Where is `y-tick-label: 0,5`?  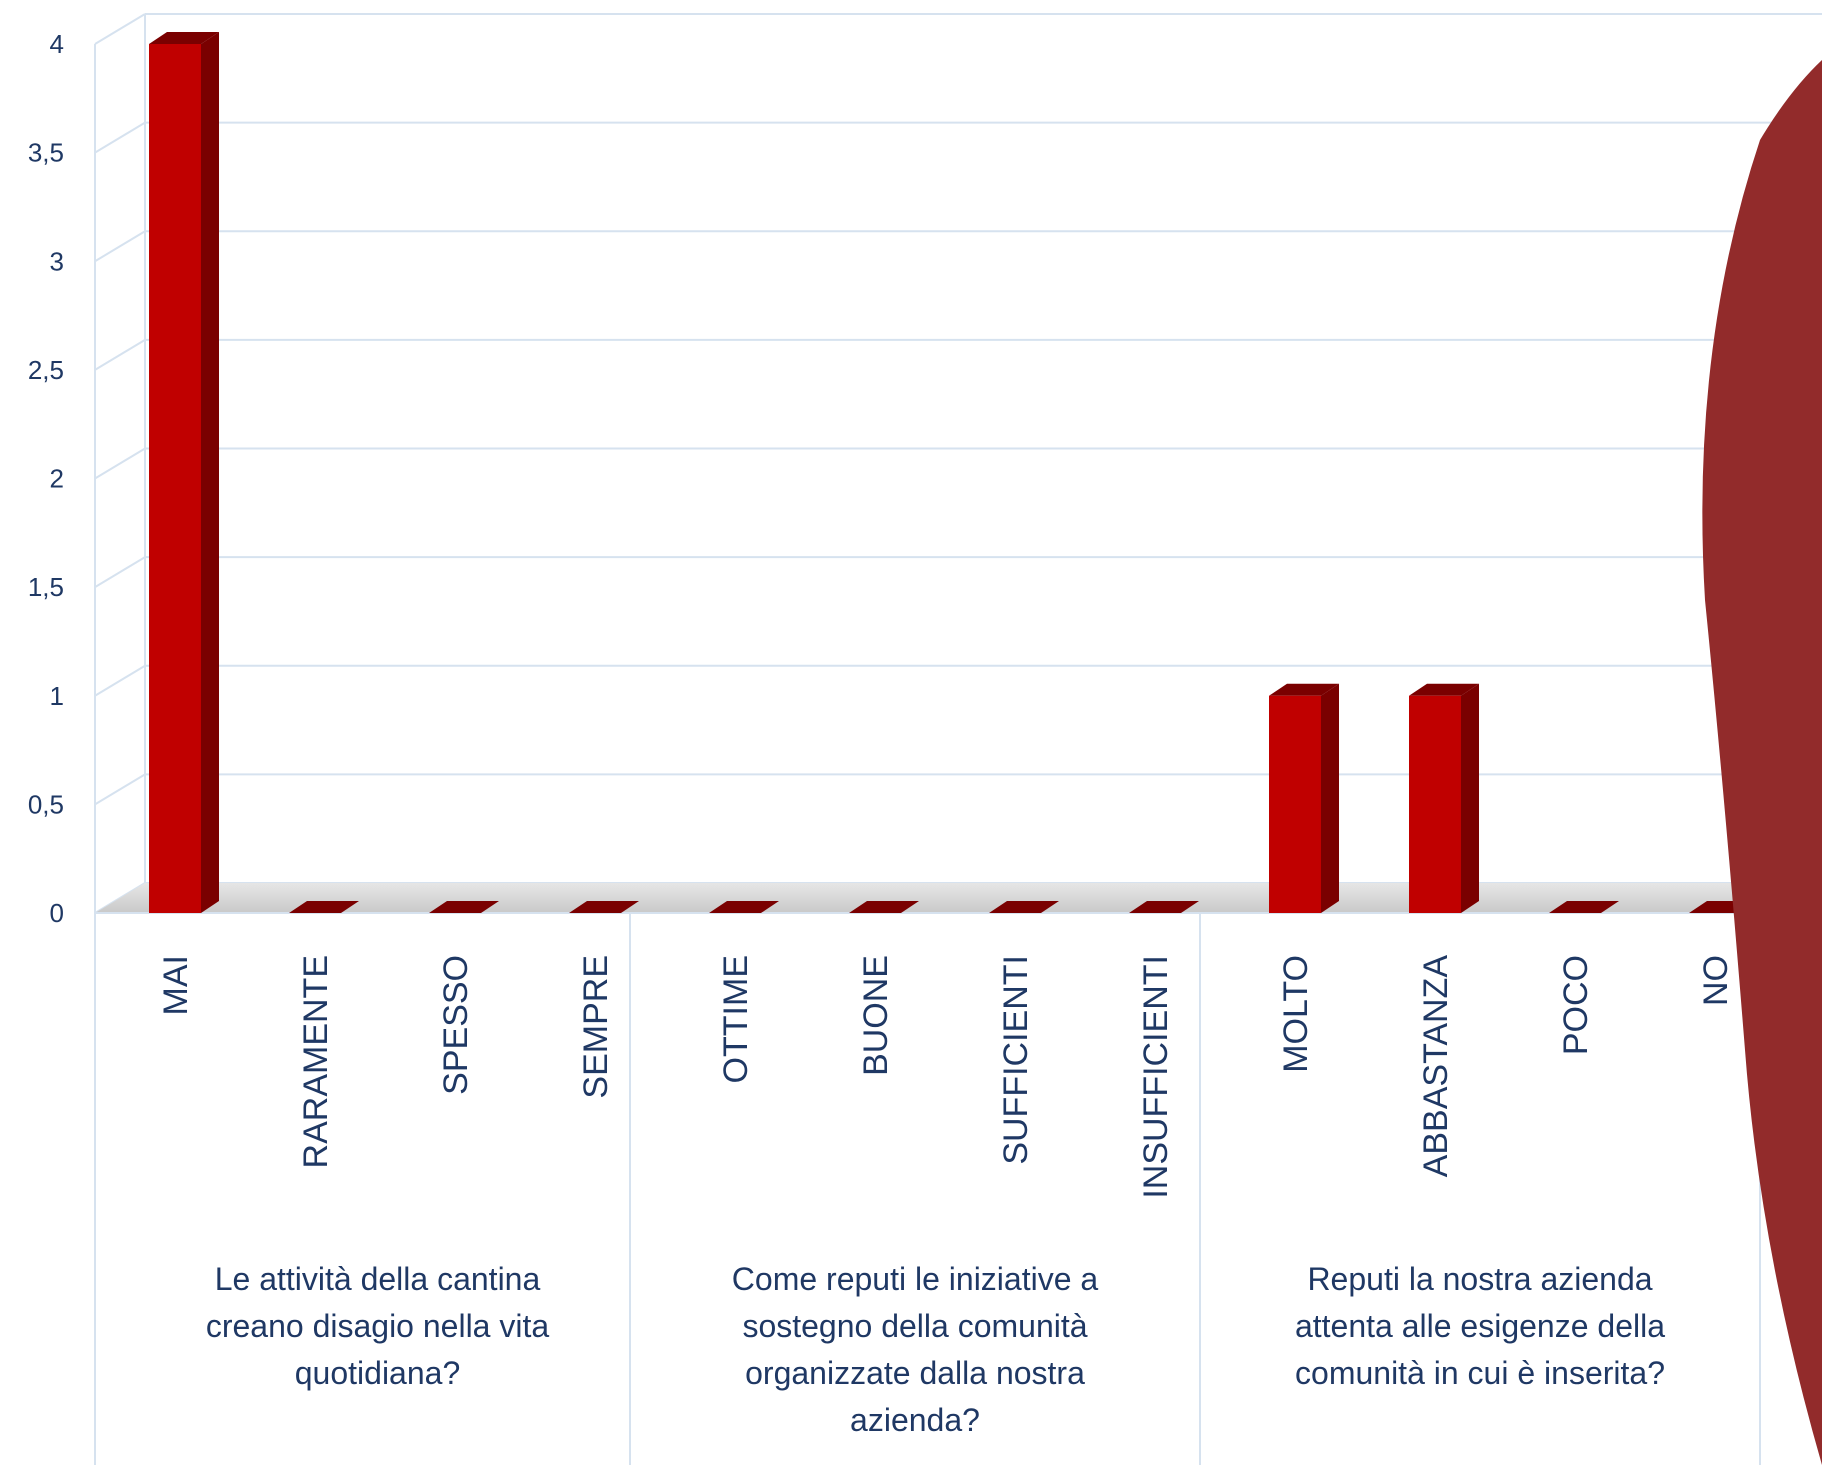 y-tick-label: 0,5 is located at coordinates (46, 804).